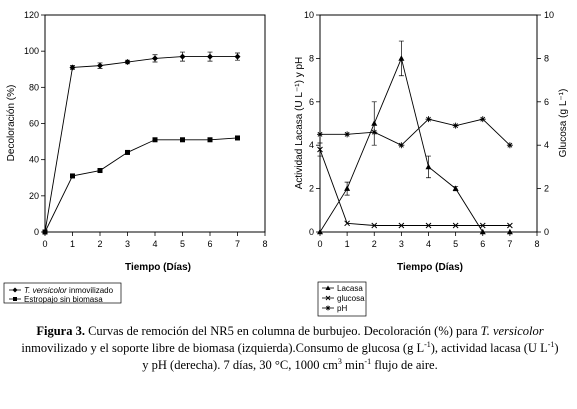 The height and width of the screenshot is (409, 577). I want to click on legend-label-estropajo: Estropajo sin biomasa, so click(63, 299).